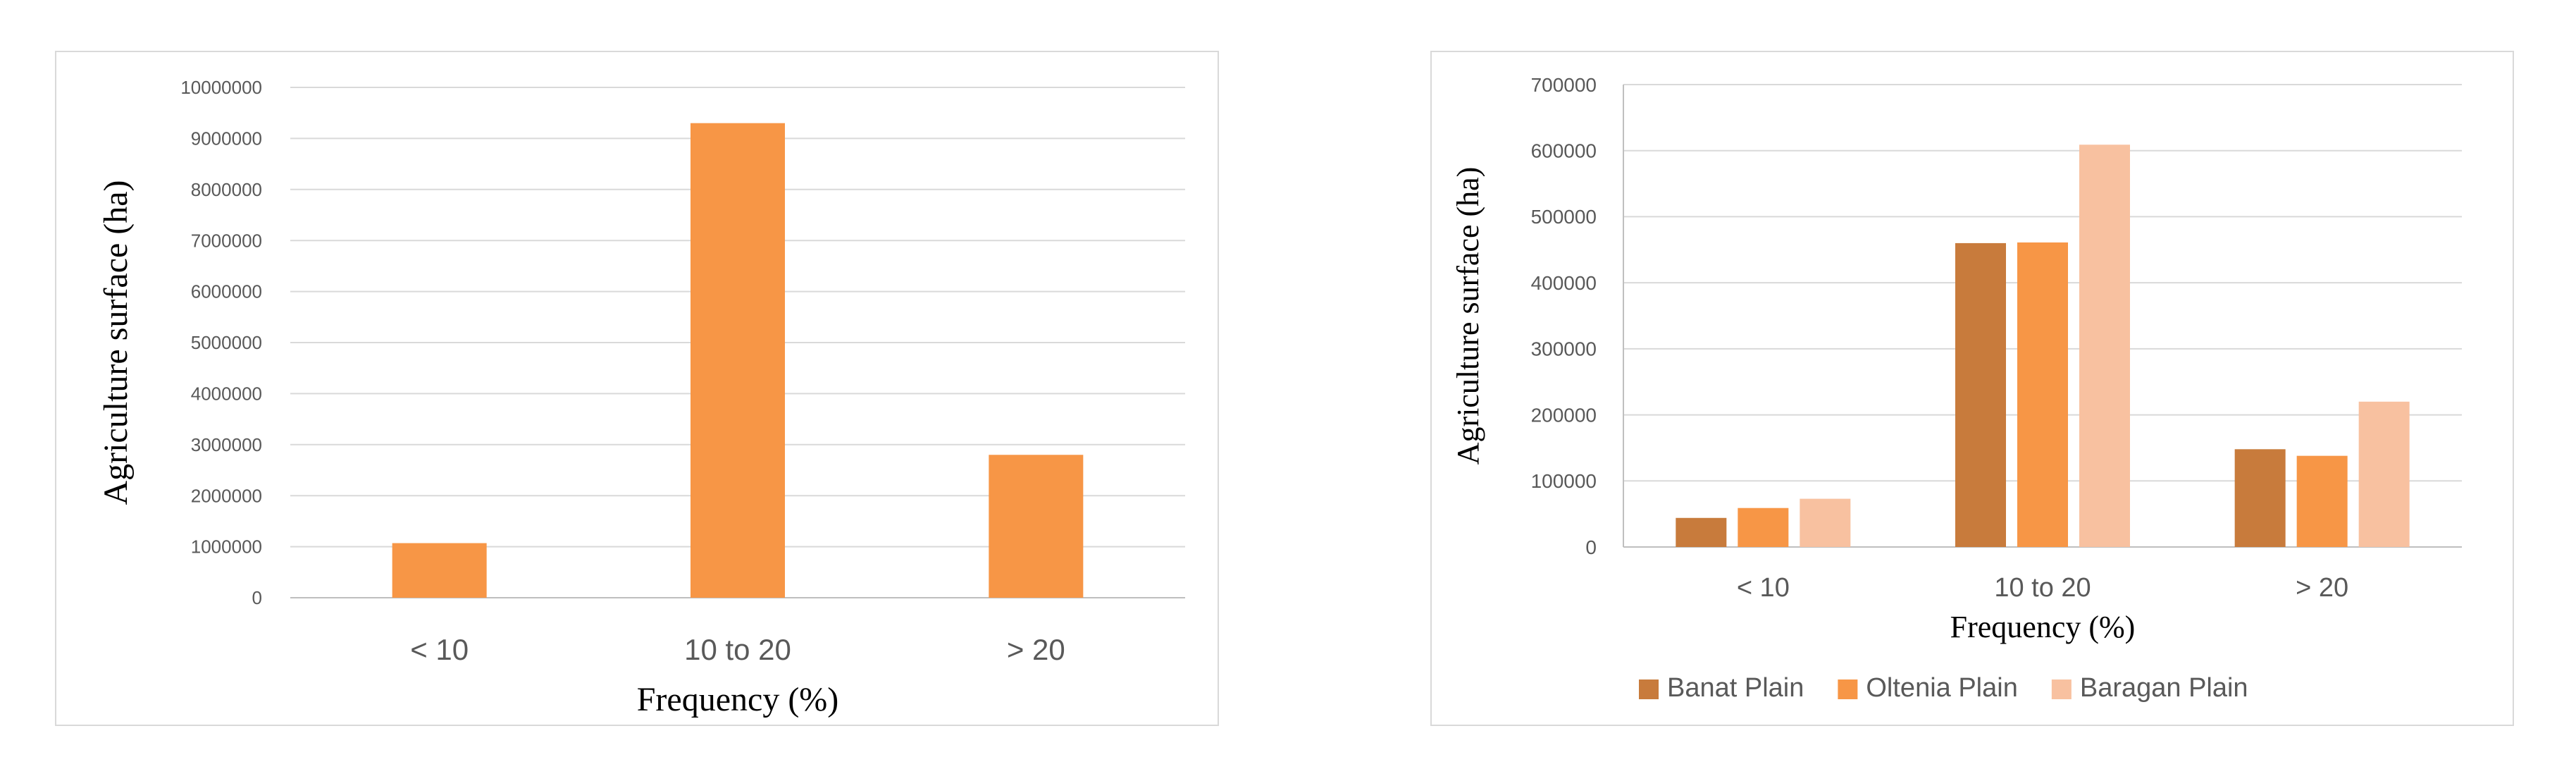 The width and height of the screenshot is (2576, 781). Describe the element at coordinates (1941, 688) in the screenshot. I see `legend-label: Oltenia Plain` at that location.